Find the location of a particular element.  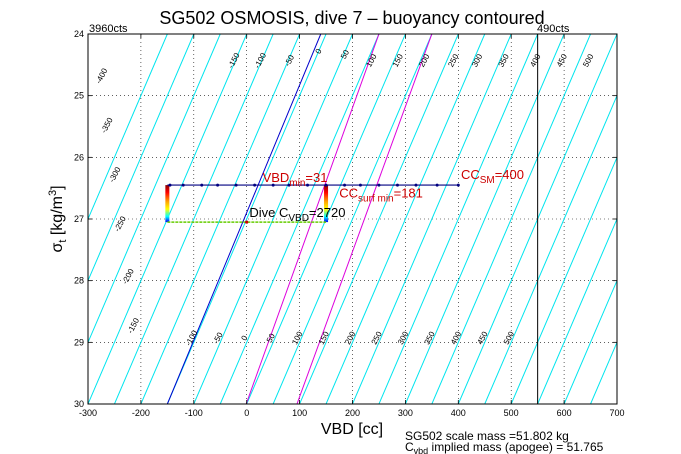

annotation: VBDmin=31 is located at coordinates (295, 179).